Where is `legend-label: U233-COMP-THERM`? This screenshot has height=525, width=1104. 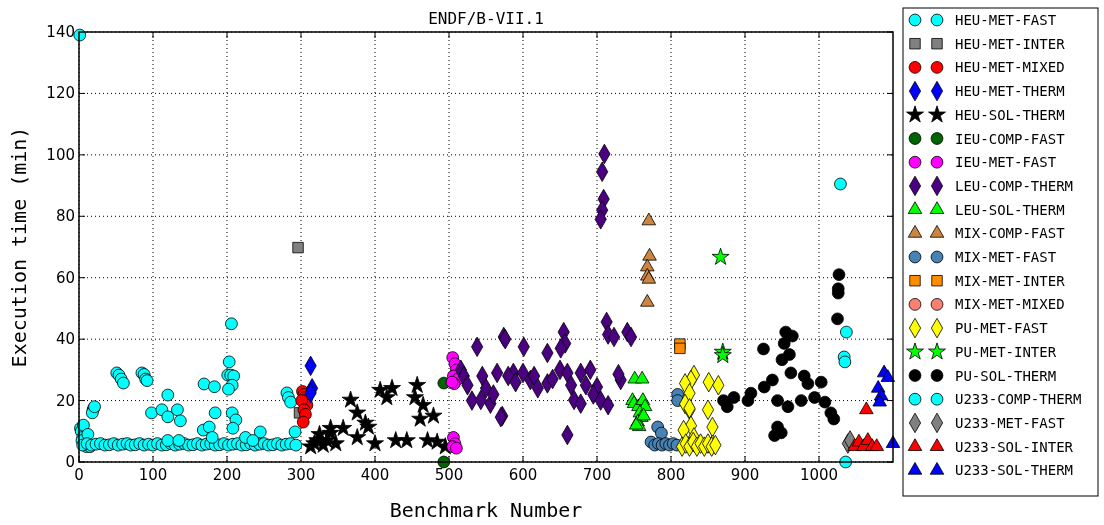 legend-label: U233-COMP-THERM is located at coordinates (1018, 399).